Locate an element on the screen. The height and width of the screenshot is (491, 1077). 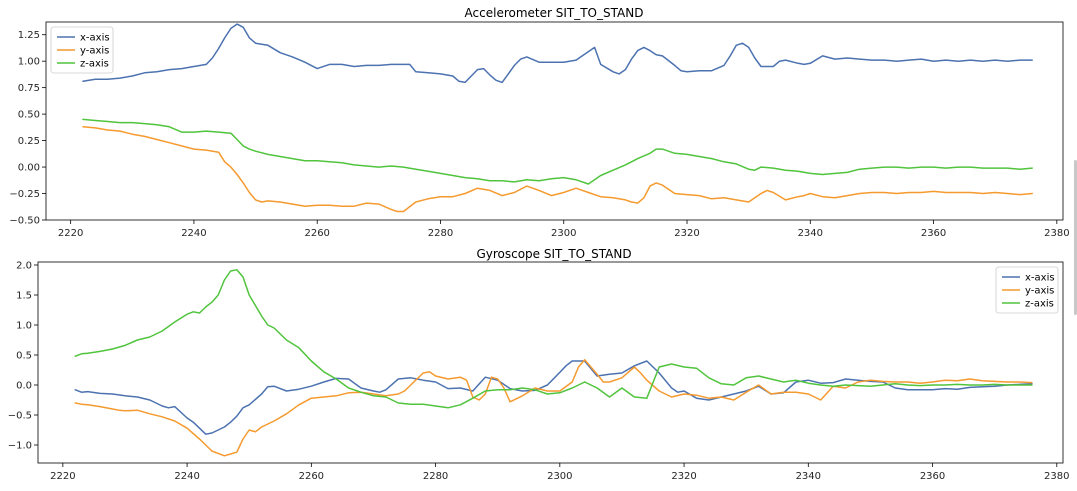
y-tick-label: 0.75 is located at coordinates (29, 88).